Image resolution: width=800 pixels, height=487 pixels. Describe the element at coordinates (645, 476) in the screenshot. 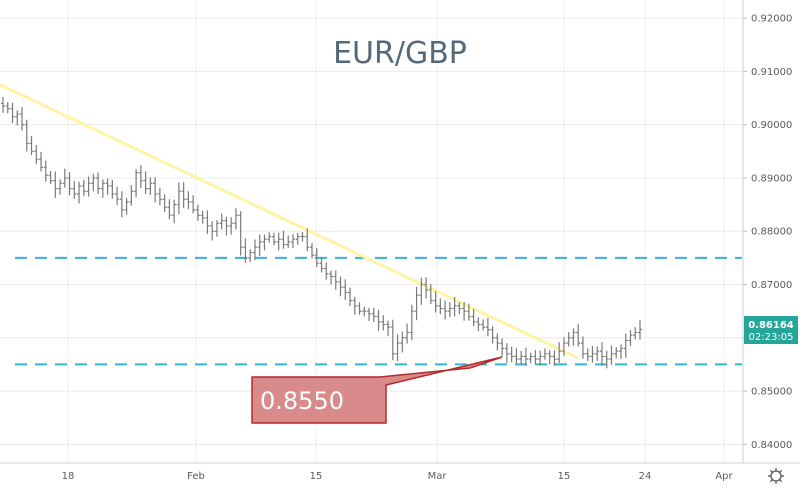

I see `x-tick-label: 24` at that location.